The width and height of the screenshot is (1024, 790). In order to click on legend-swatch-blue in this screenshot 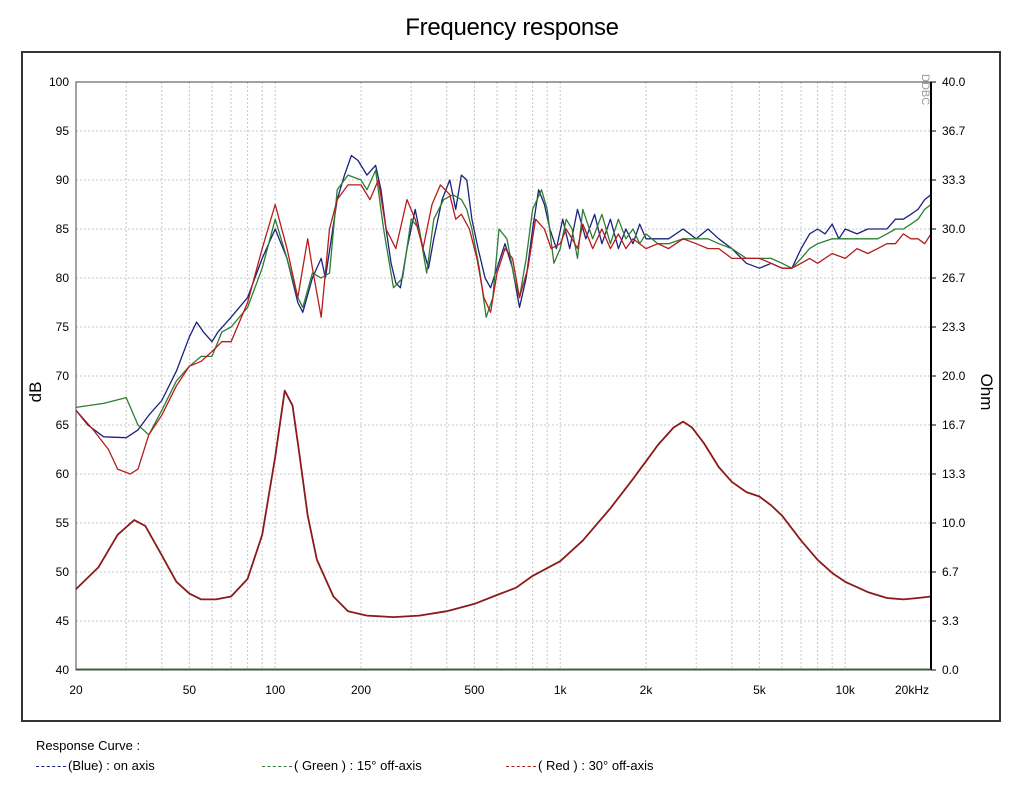, I will do `click(51, 767)`.